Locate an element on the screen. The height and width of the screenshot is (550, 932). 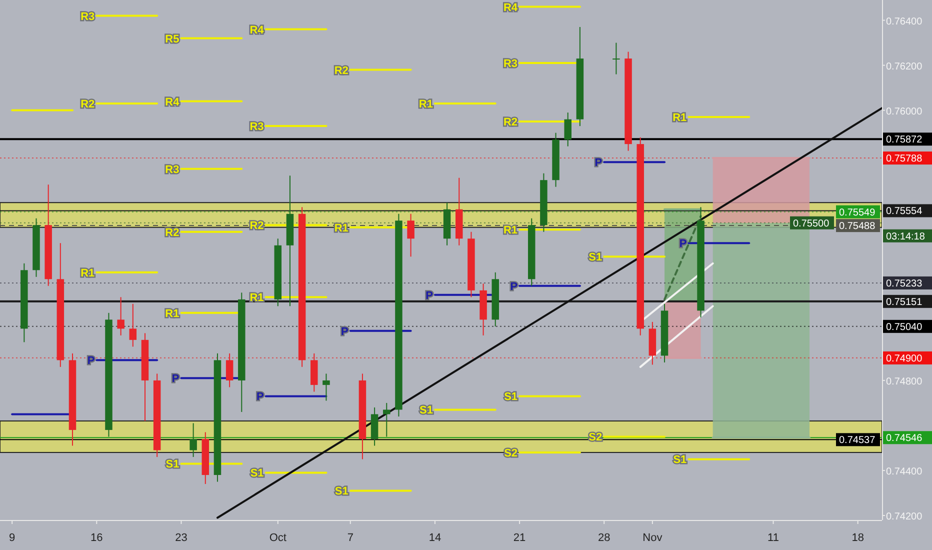
x-tick-label: 11 is located at coordinates (773, 538).